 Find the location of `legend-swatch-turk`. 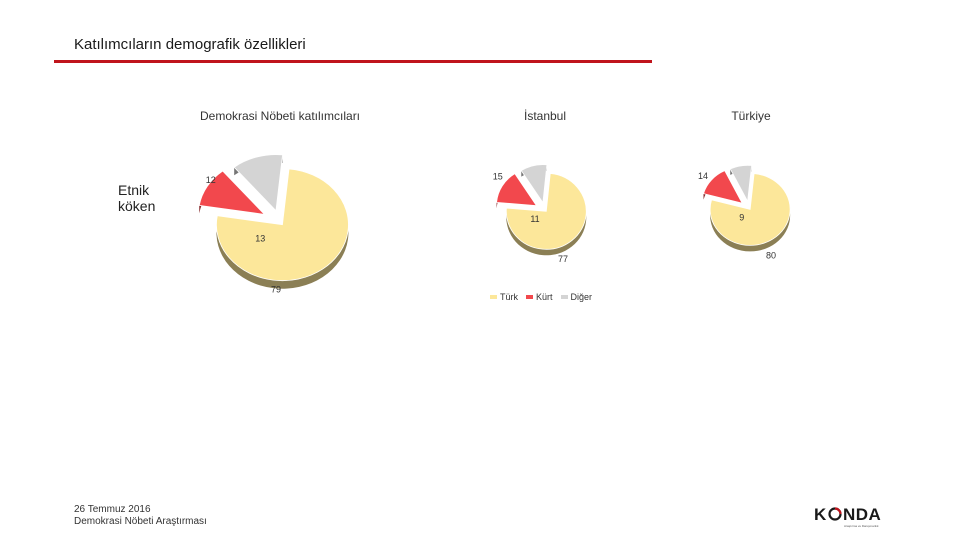

legend-swatch-turk is located at coordinates (493, 297).